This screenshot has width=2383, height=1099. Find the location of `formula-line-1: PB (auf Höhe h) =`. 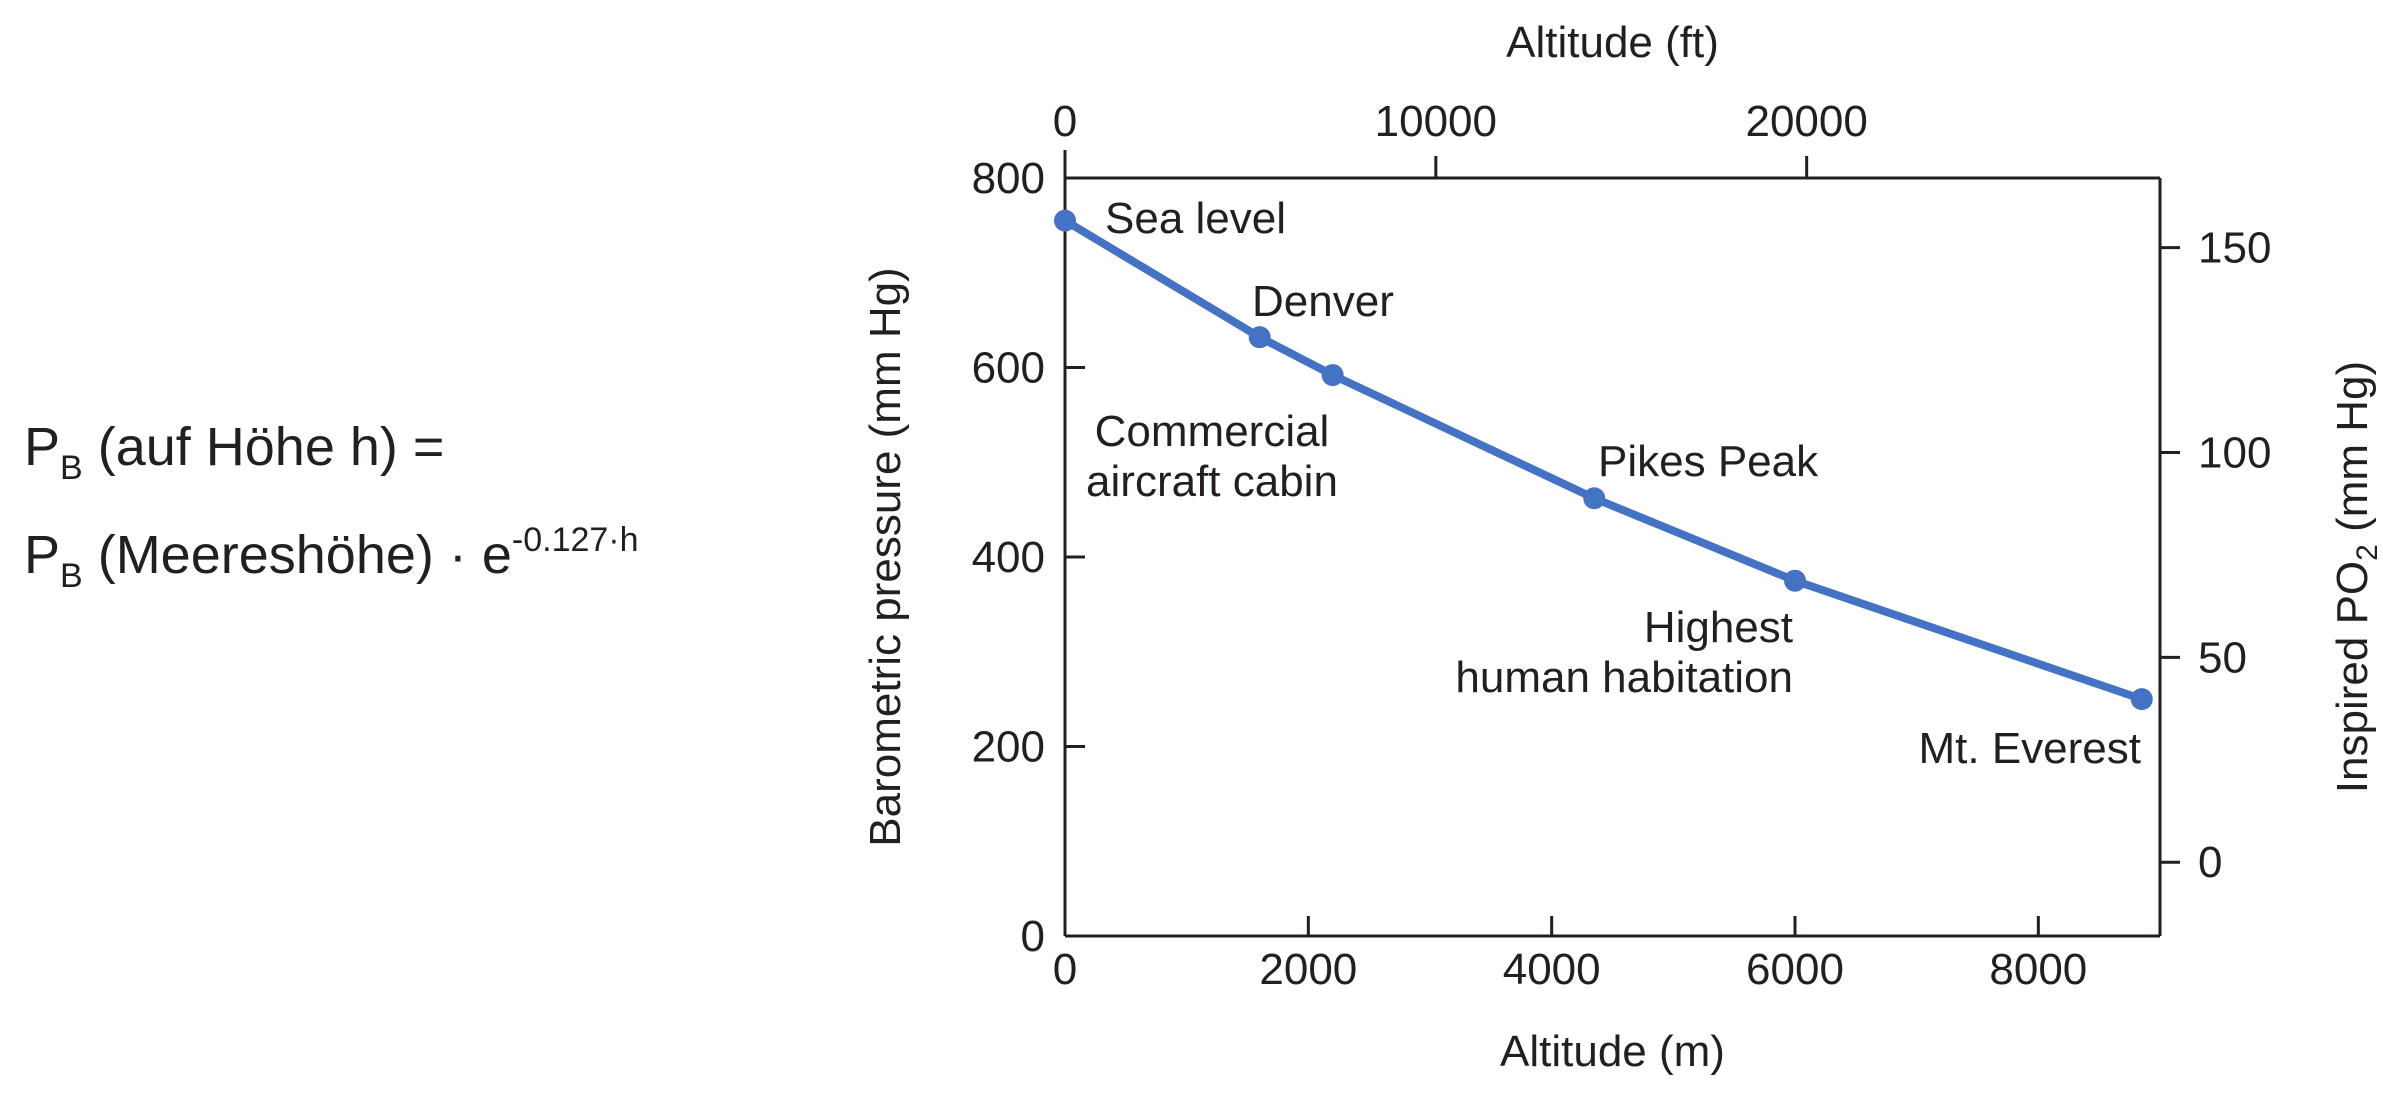

formula-line-1: PB (auf Höhe h) = is located at coordinates (234, 451).